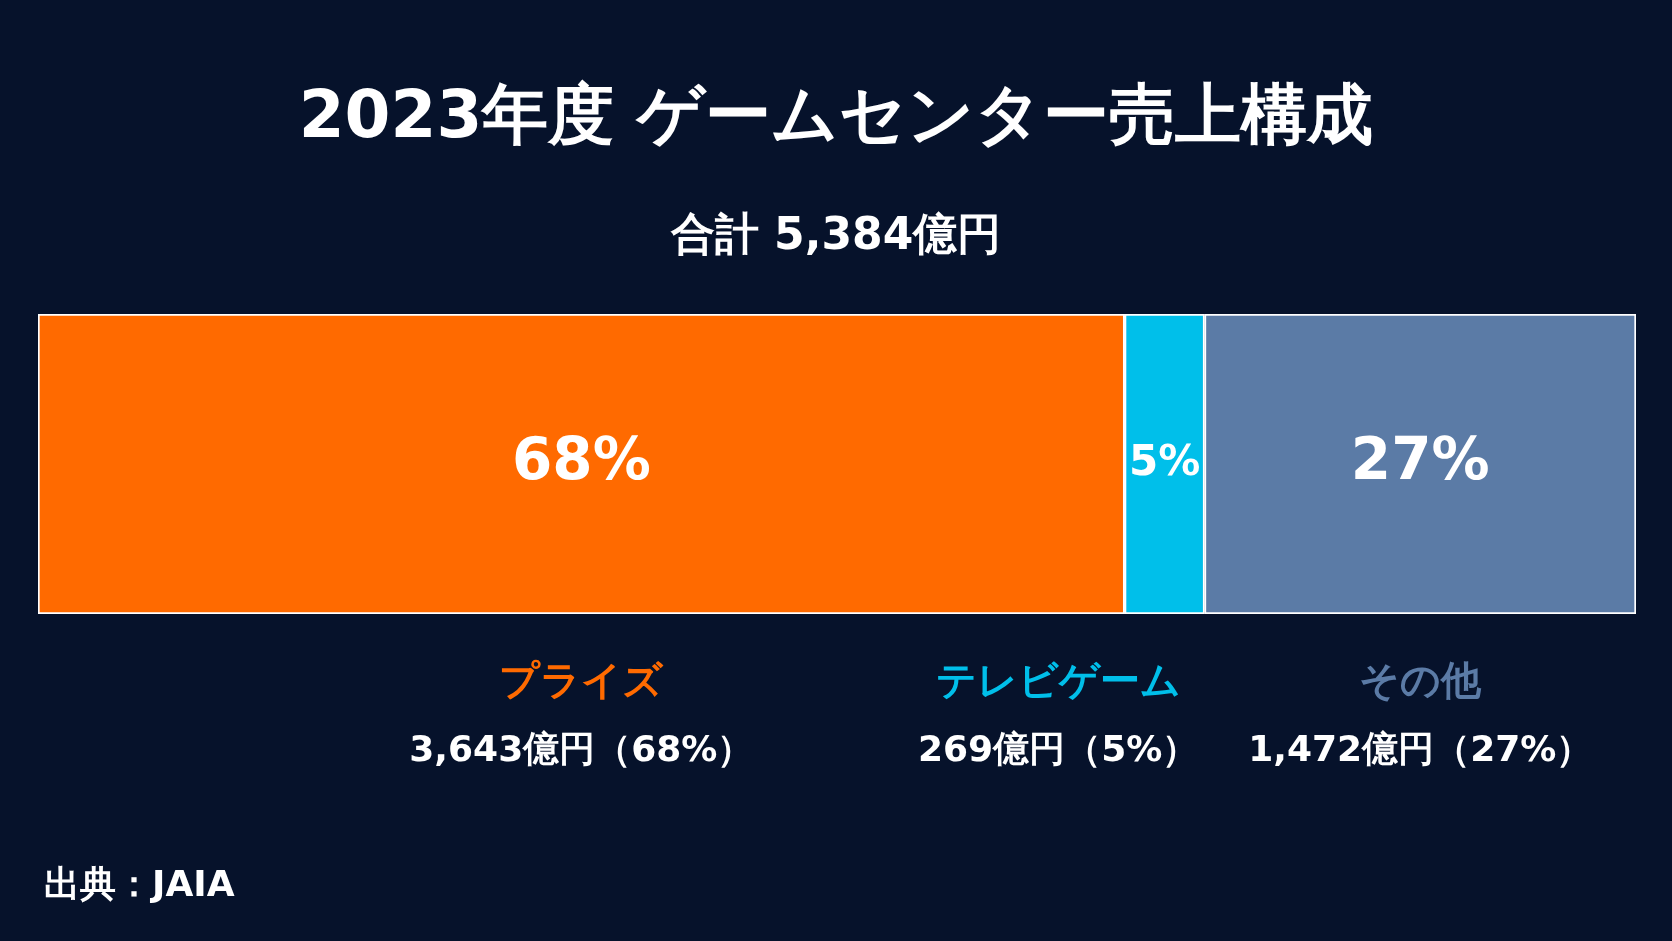 This screenshot has height=941, width=1672. I want to click on text: 3,643億円（68%）, so click(581, 749).